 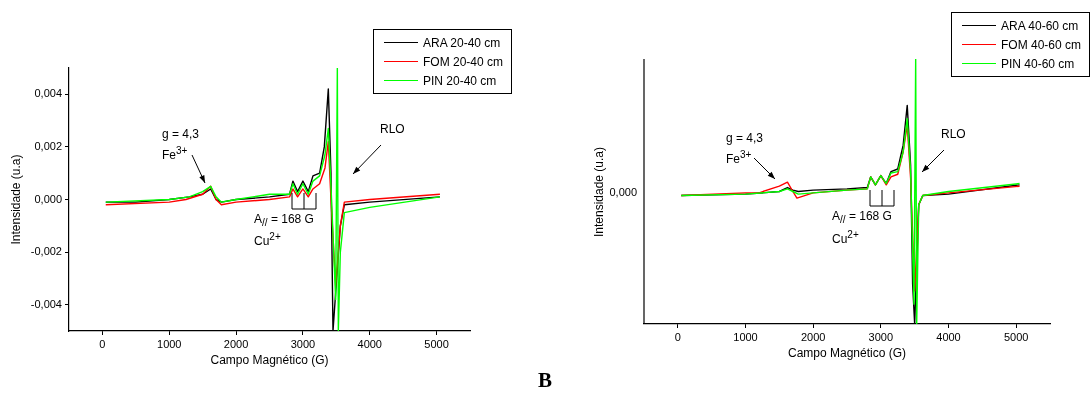 I want to click on legend-label: ARA 20-40 cm, so click(x=461, y=42).